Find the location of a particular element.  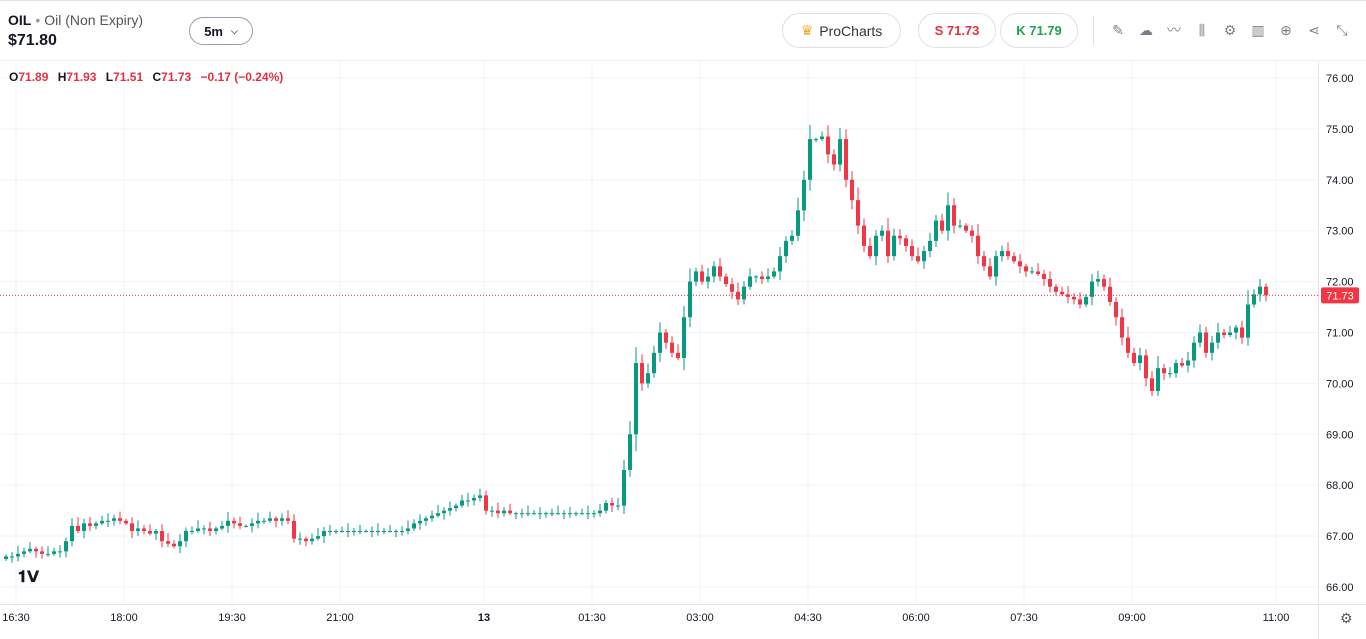

time-tick-label: 19:30 is located at coordinates (232, 618).